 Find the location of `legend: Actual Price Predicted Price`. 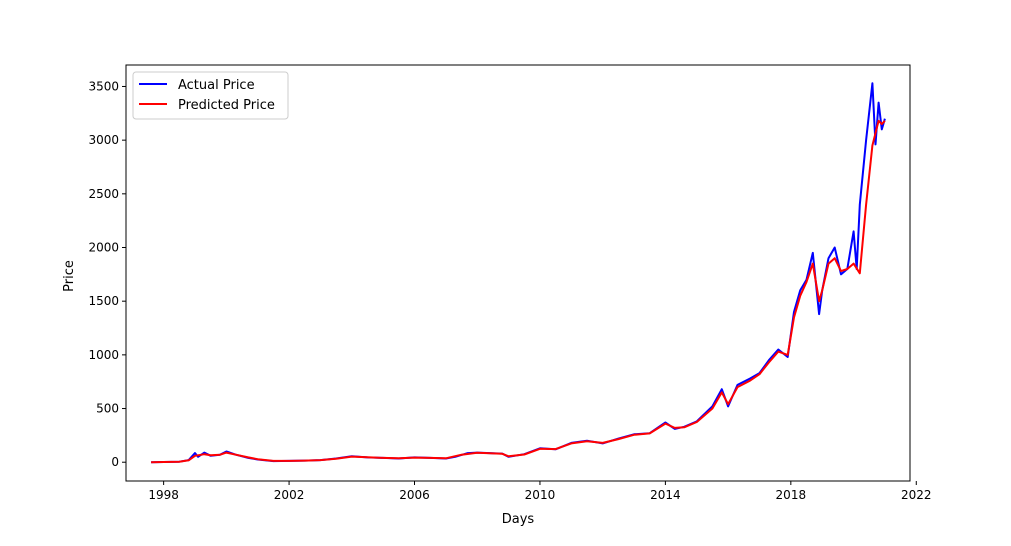

legend: Actual Price Predicted Price is located at coordinates (210, 95).